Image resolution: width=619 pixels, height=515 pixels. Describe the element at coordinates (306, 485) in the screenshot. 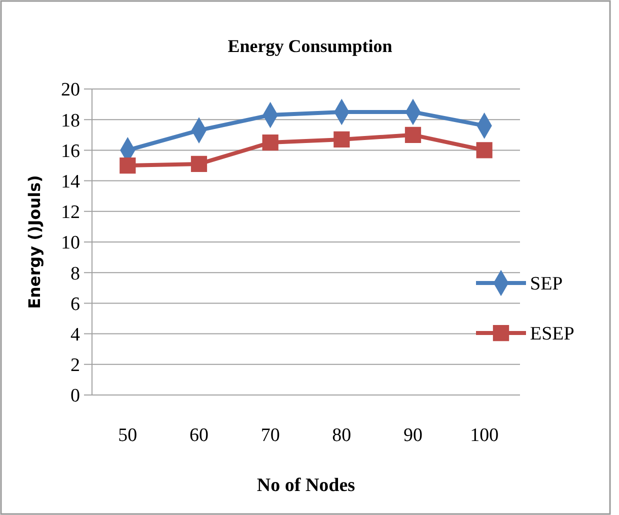

I see `x-axis-title: No of Nodes` at that location.